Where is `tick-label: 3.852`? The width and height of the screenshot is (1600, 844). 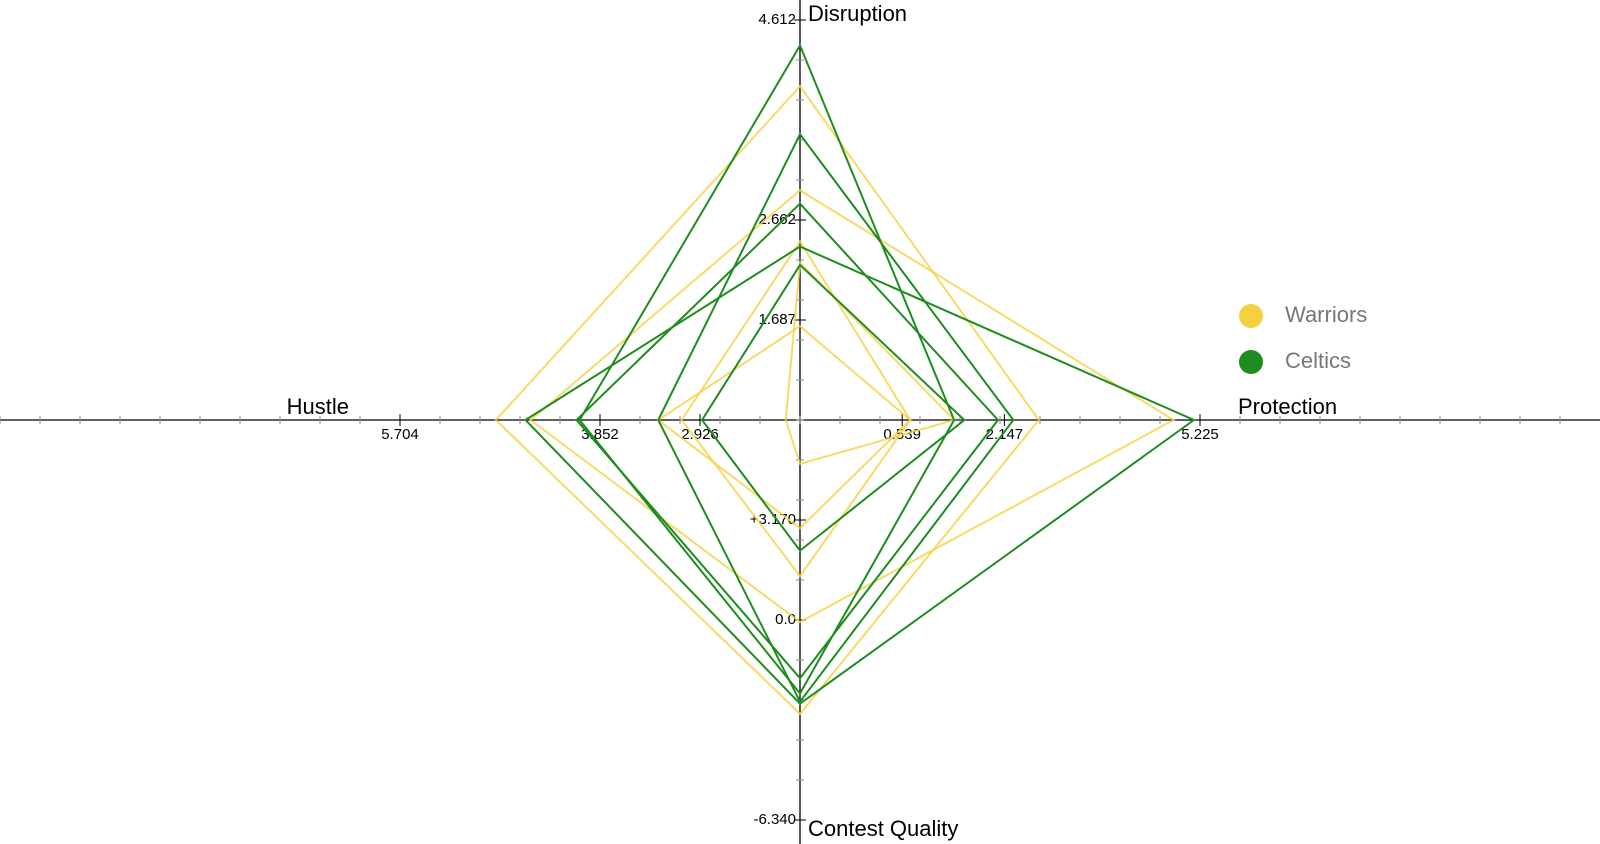 tick-label: 3.852 is located at coordinates (600, 434).